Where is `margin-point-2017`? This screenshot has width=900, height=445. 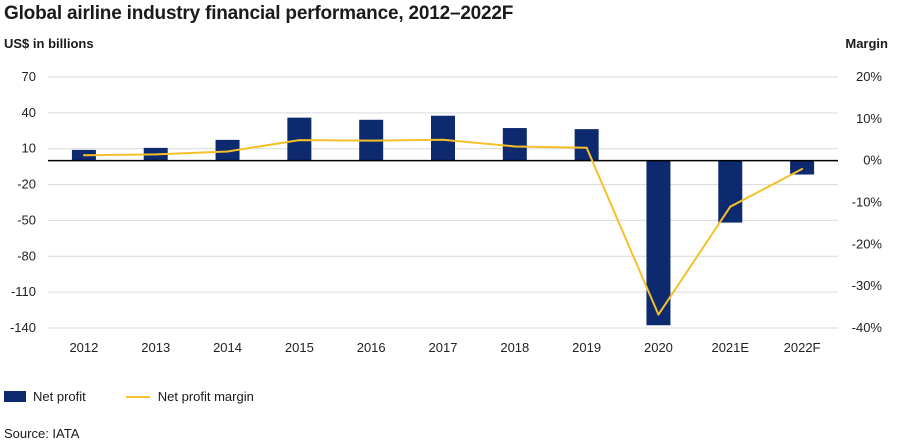 margin-point-2017 is located at coordinates (443, 139).